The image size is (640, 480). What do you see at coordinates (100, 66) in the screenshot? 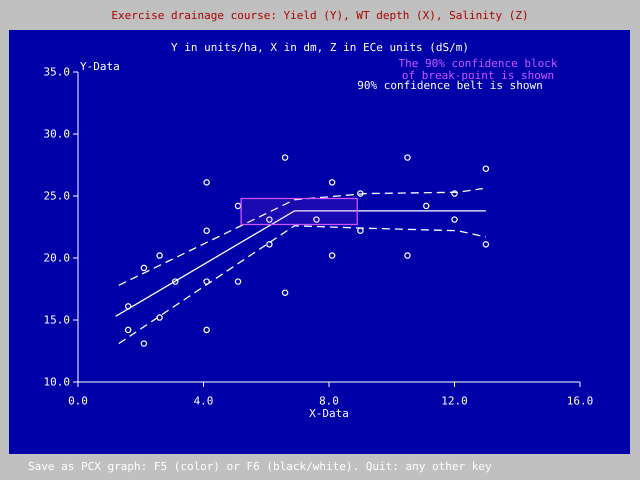
I see `y-axis-title: Y-Data` at bounding box center [100, 66].